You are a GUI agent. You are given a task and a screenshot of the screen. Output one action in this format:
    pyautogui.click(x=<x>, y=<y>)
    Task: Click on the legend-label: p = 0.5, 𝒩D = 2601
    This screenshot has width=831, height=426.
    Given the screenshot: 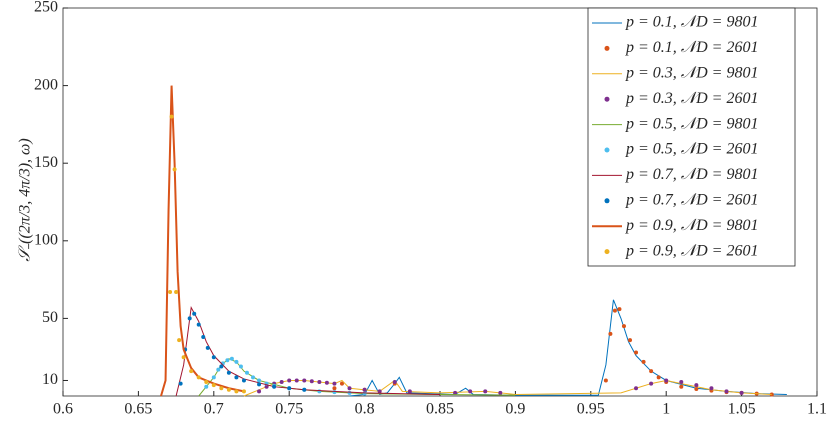 What is the action you would take?
    pyautogui.click(x=691, y=149)
    